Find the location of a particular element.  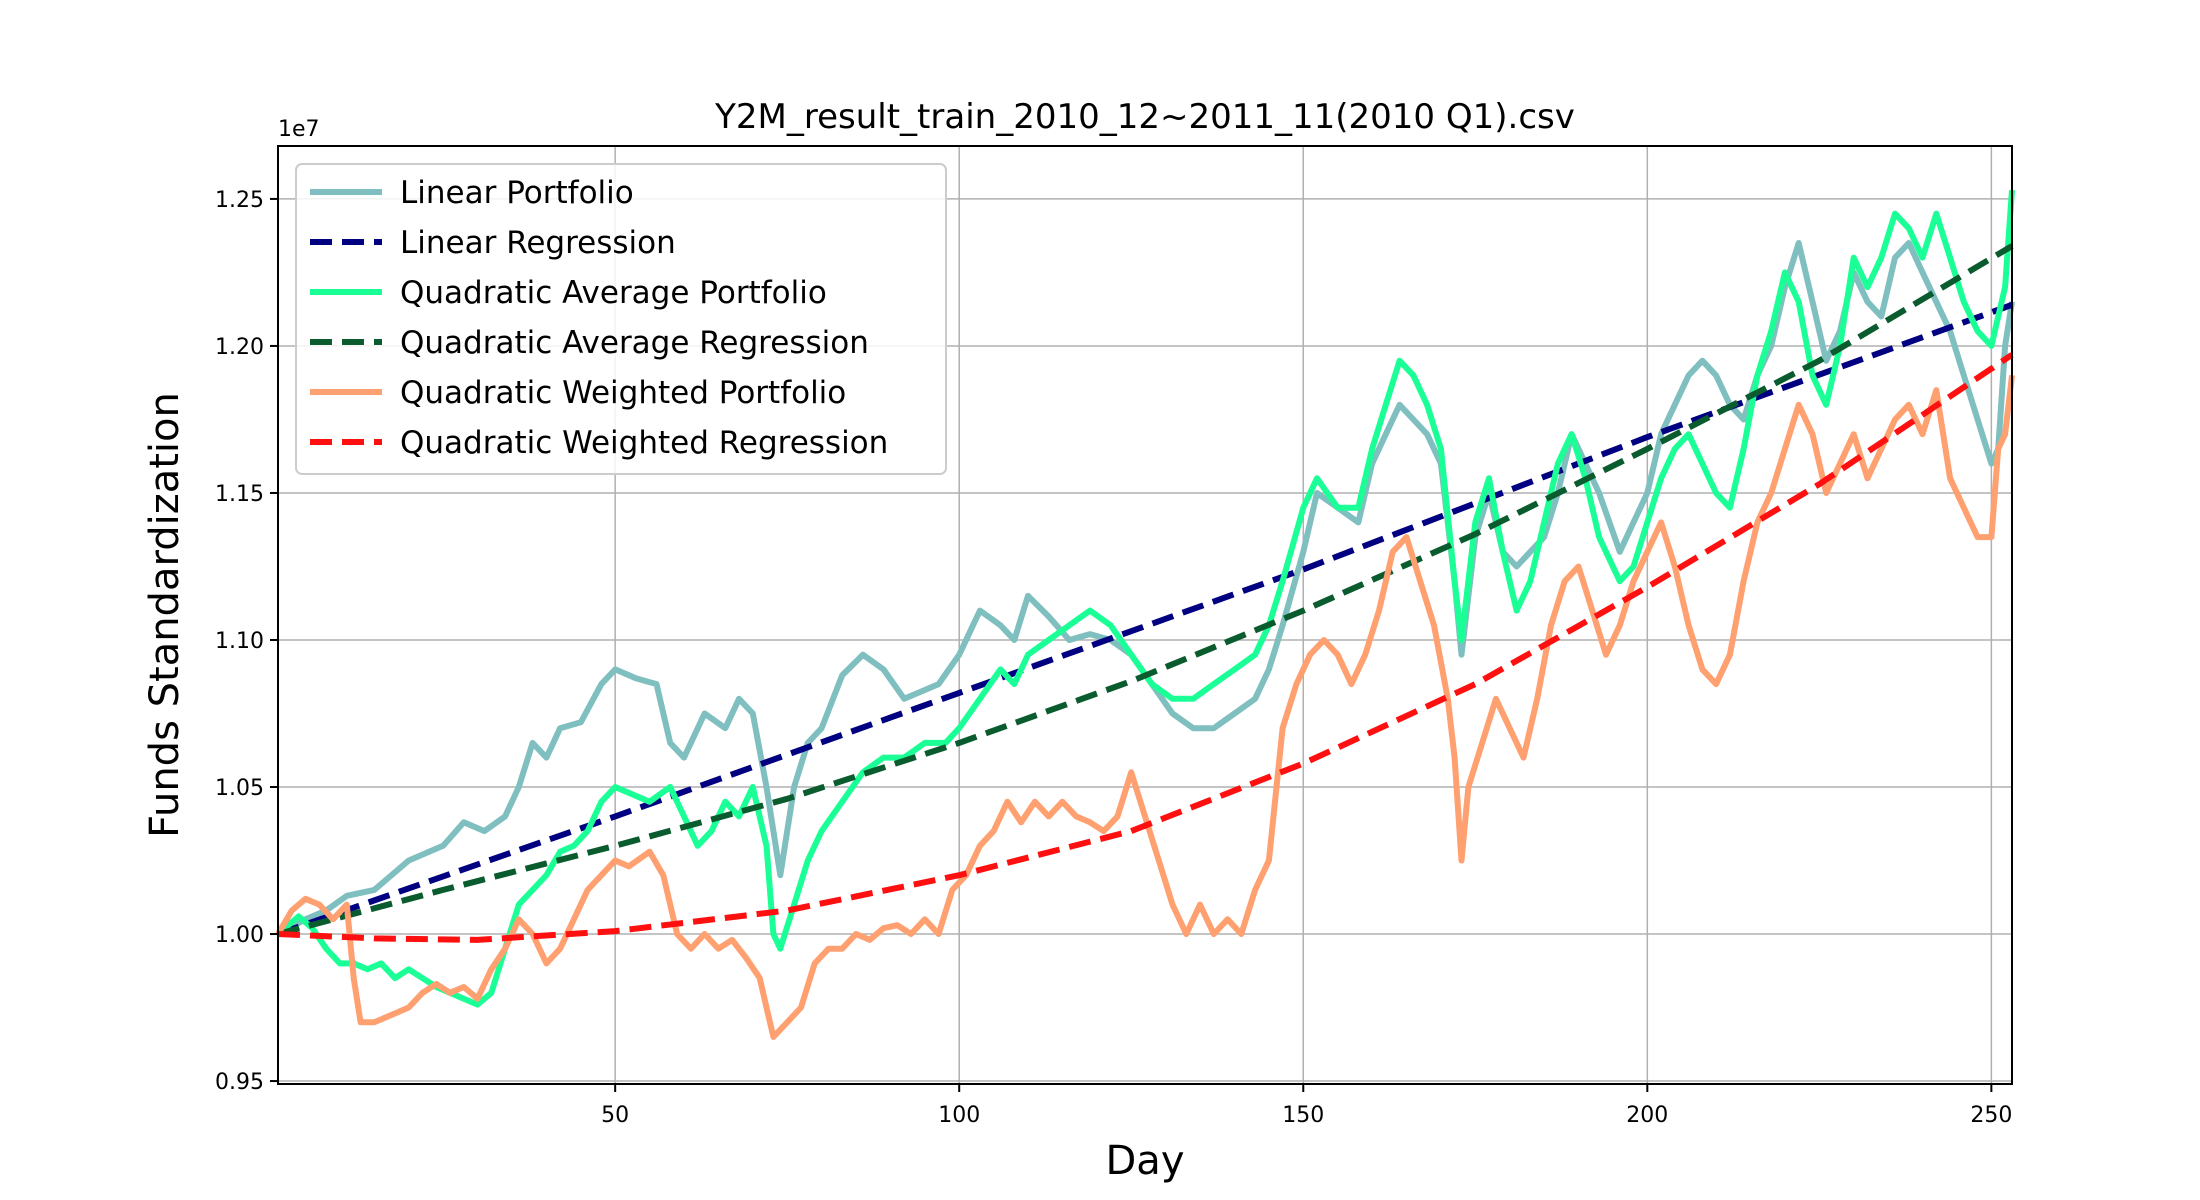

legend-label: Linear Regression is located at coordinates (538, 243).